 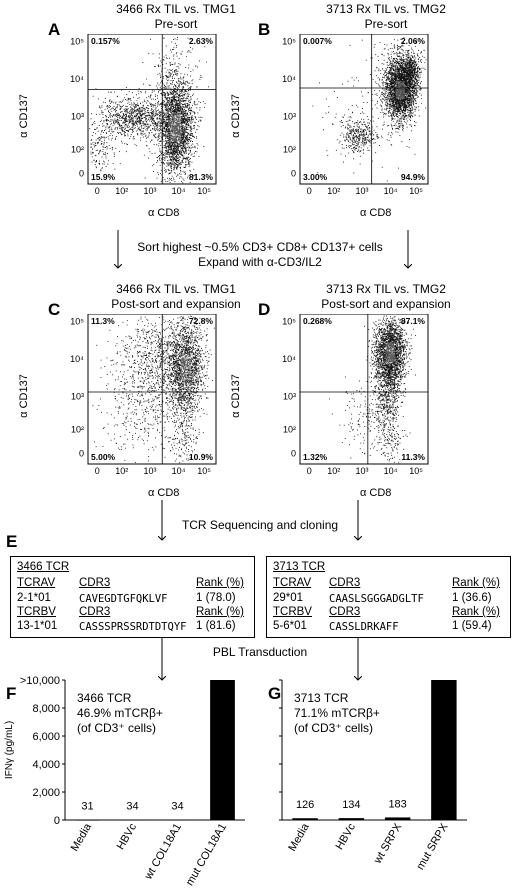 I want to click on y-tick-label: 10⁵, so click(x=289, y=322).